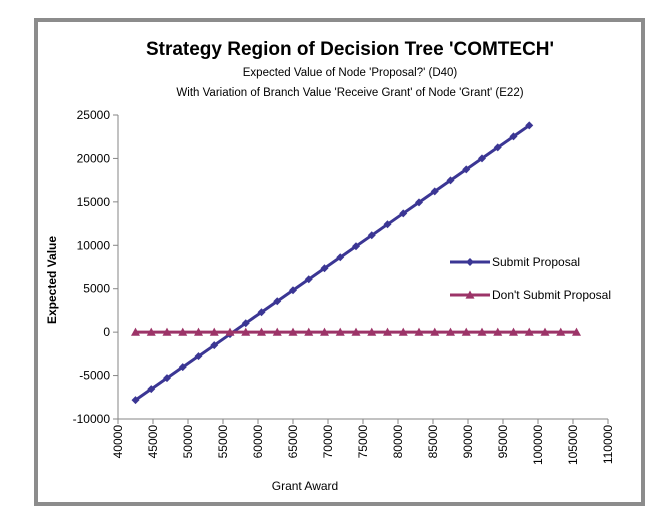  What do you see at coordinates (96, 289) in the screenshot?
I see `y-tick-label: 5000` at bounding box center [96, 289].